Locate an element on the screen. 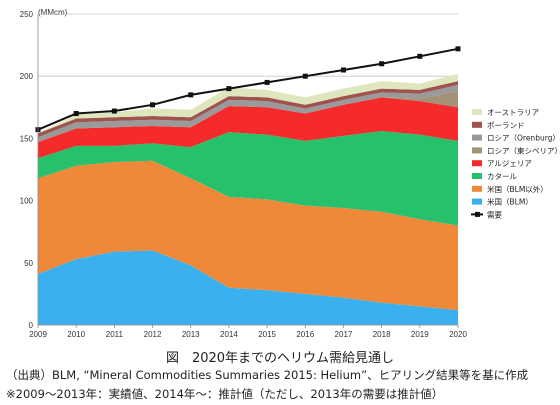  x-tick-label: 2018 is located at coordinates (382, 334).